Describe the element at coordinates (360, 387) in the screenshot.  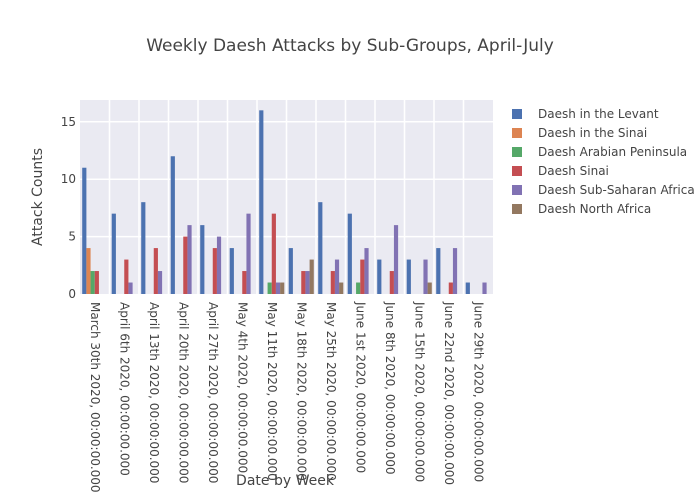
I see `x-tick-label: June 1st 2020, 00:00:00.000` at that location.